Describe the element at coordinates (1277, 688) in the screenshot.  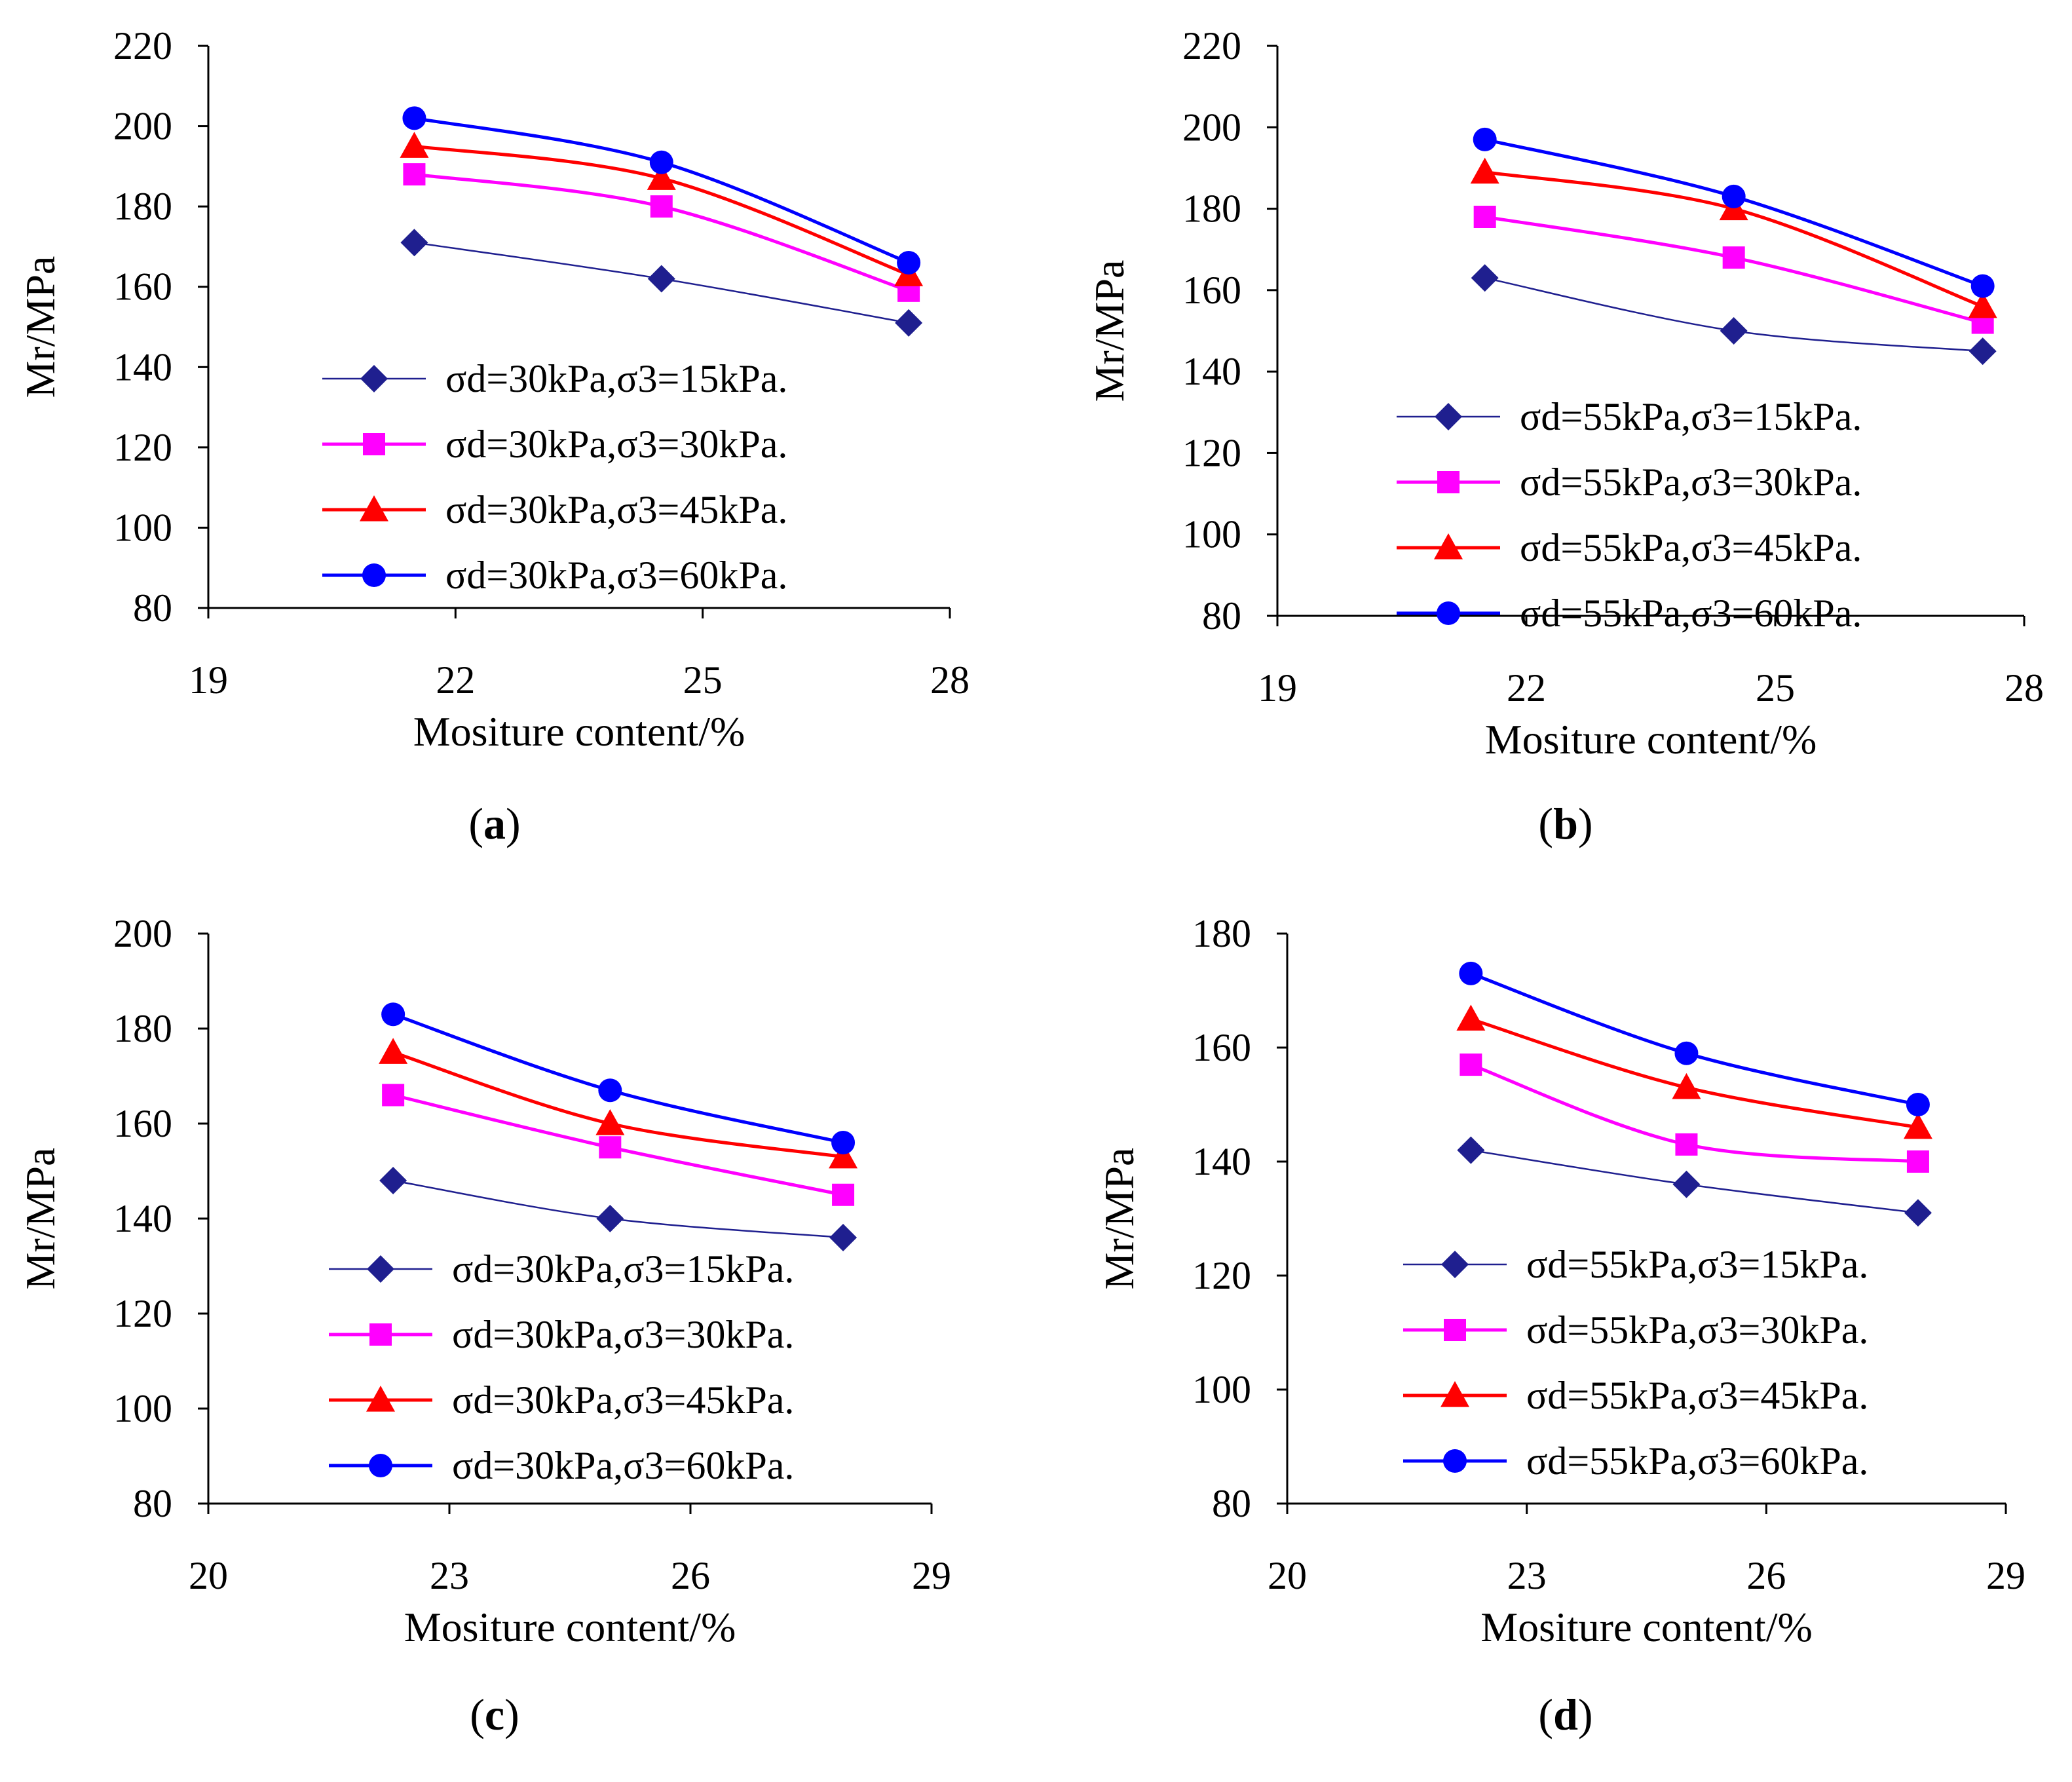
I see `x-tick-label: 19` at that location.